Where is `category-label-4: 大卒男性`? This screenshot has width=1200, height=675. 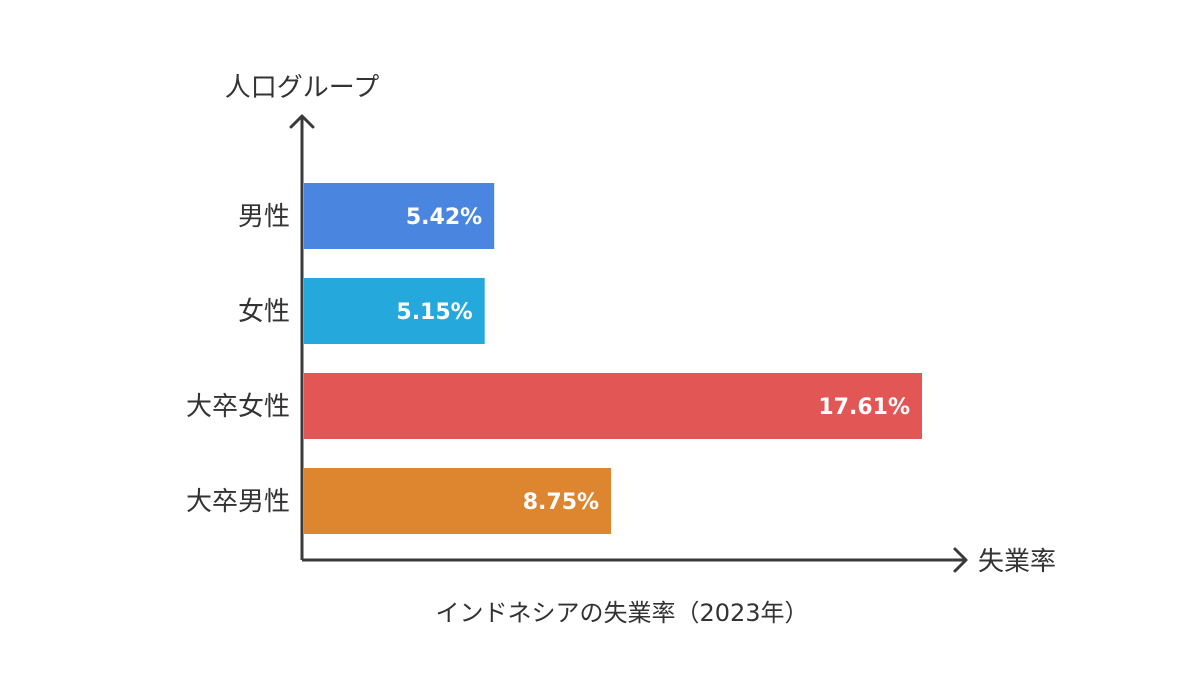 category-label-4: 大卒男性 is located at coordinates (238, 502).